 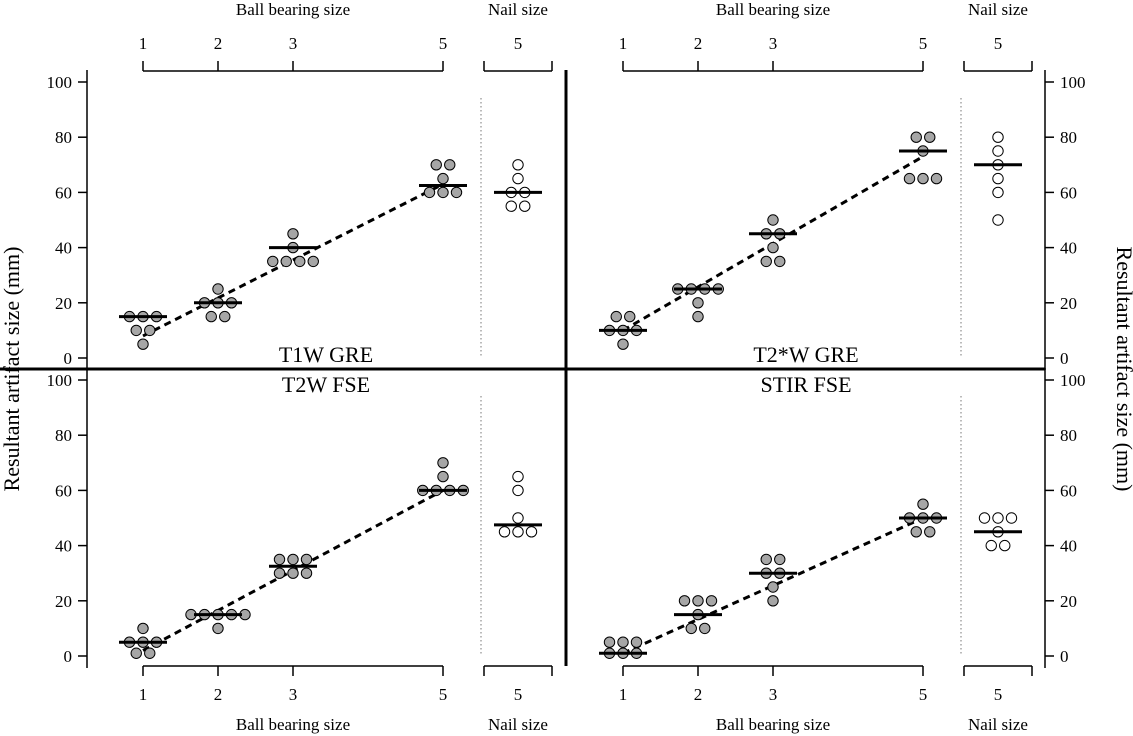 What do you see at coordinates (623, 43) in the screenshot?
I see `x-tick-label-top: 1` at bounding box center [623, 43].